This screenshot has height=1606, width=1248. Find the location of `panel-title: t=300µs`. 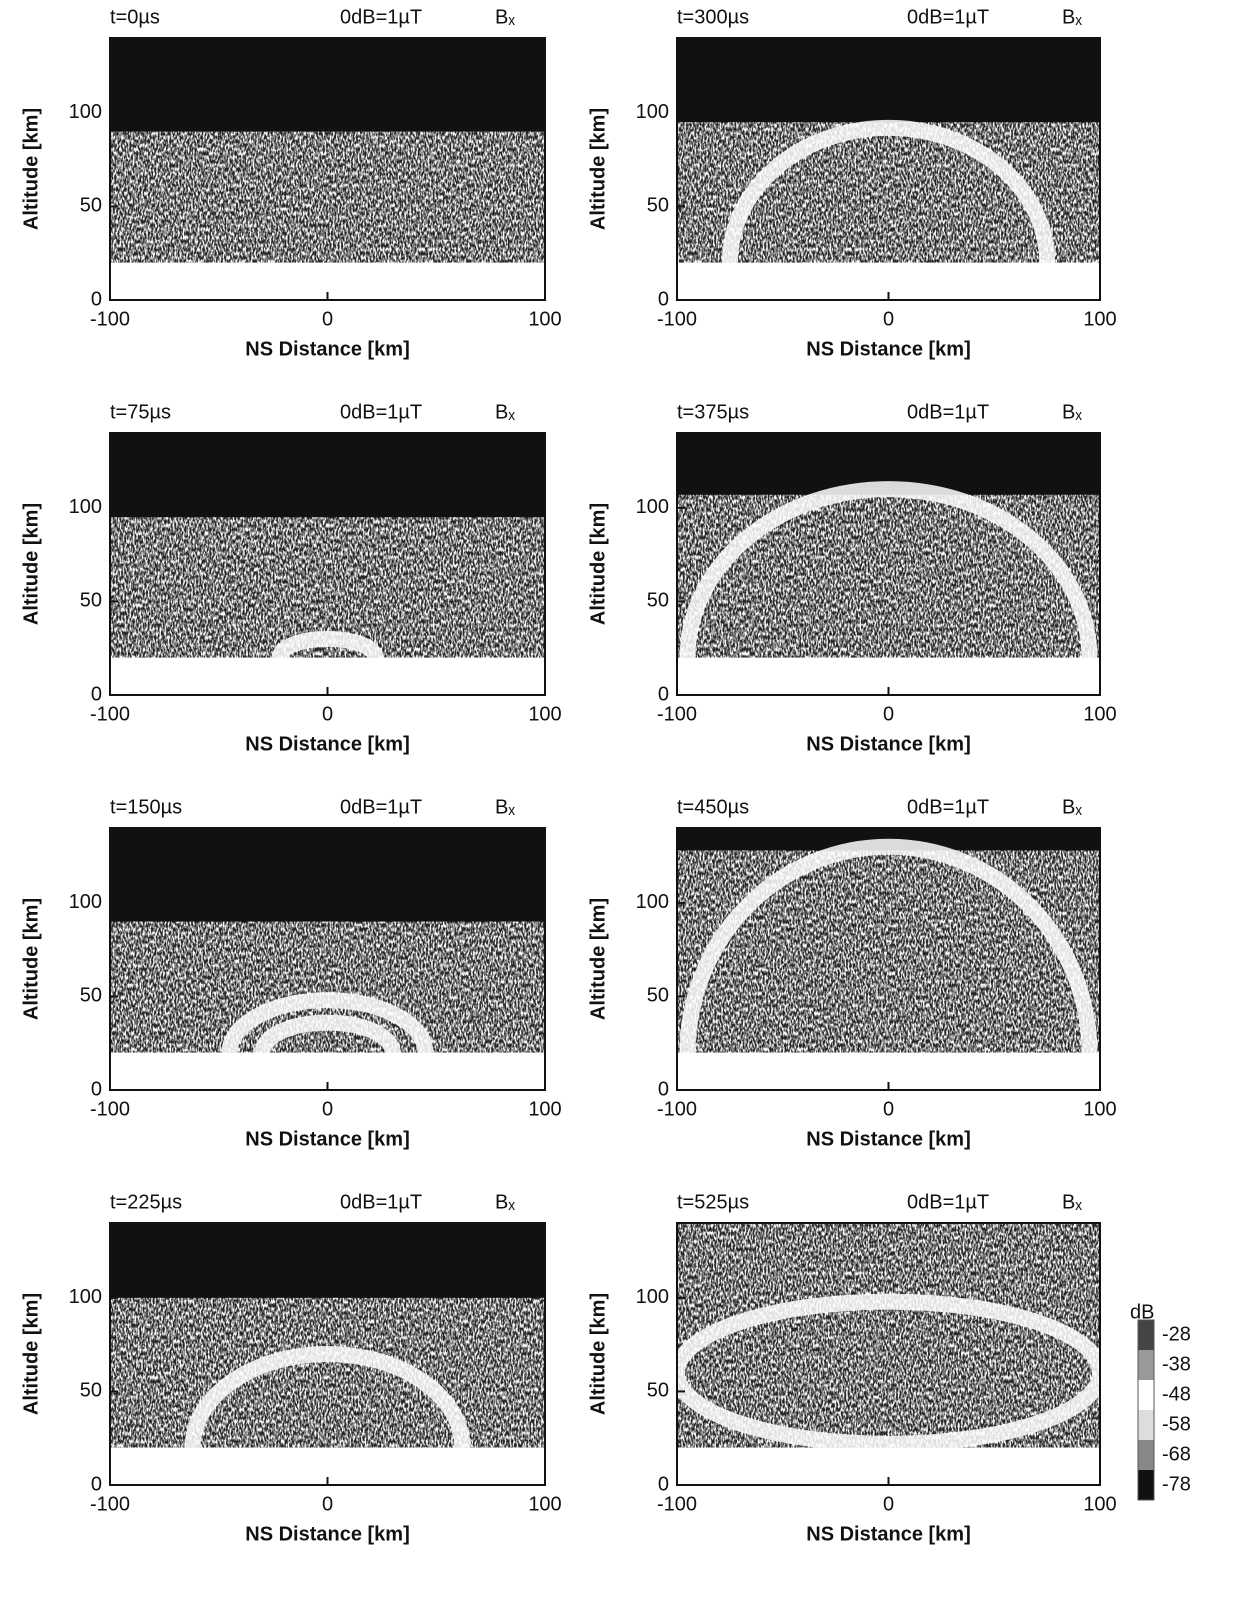

panel-title: t=300µs is located at coordinates (713, 17).